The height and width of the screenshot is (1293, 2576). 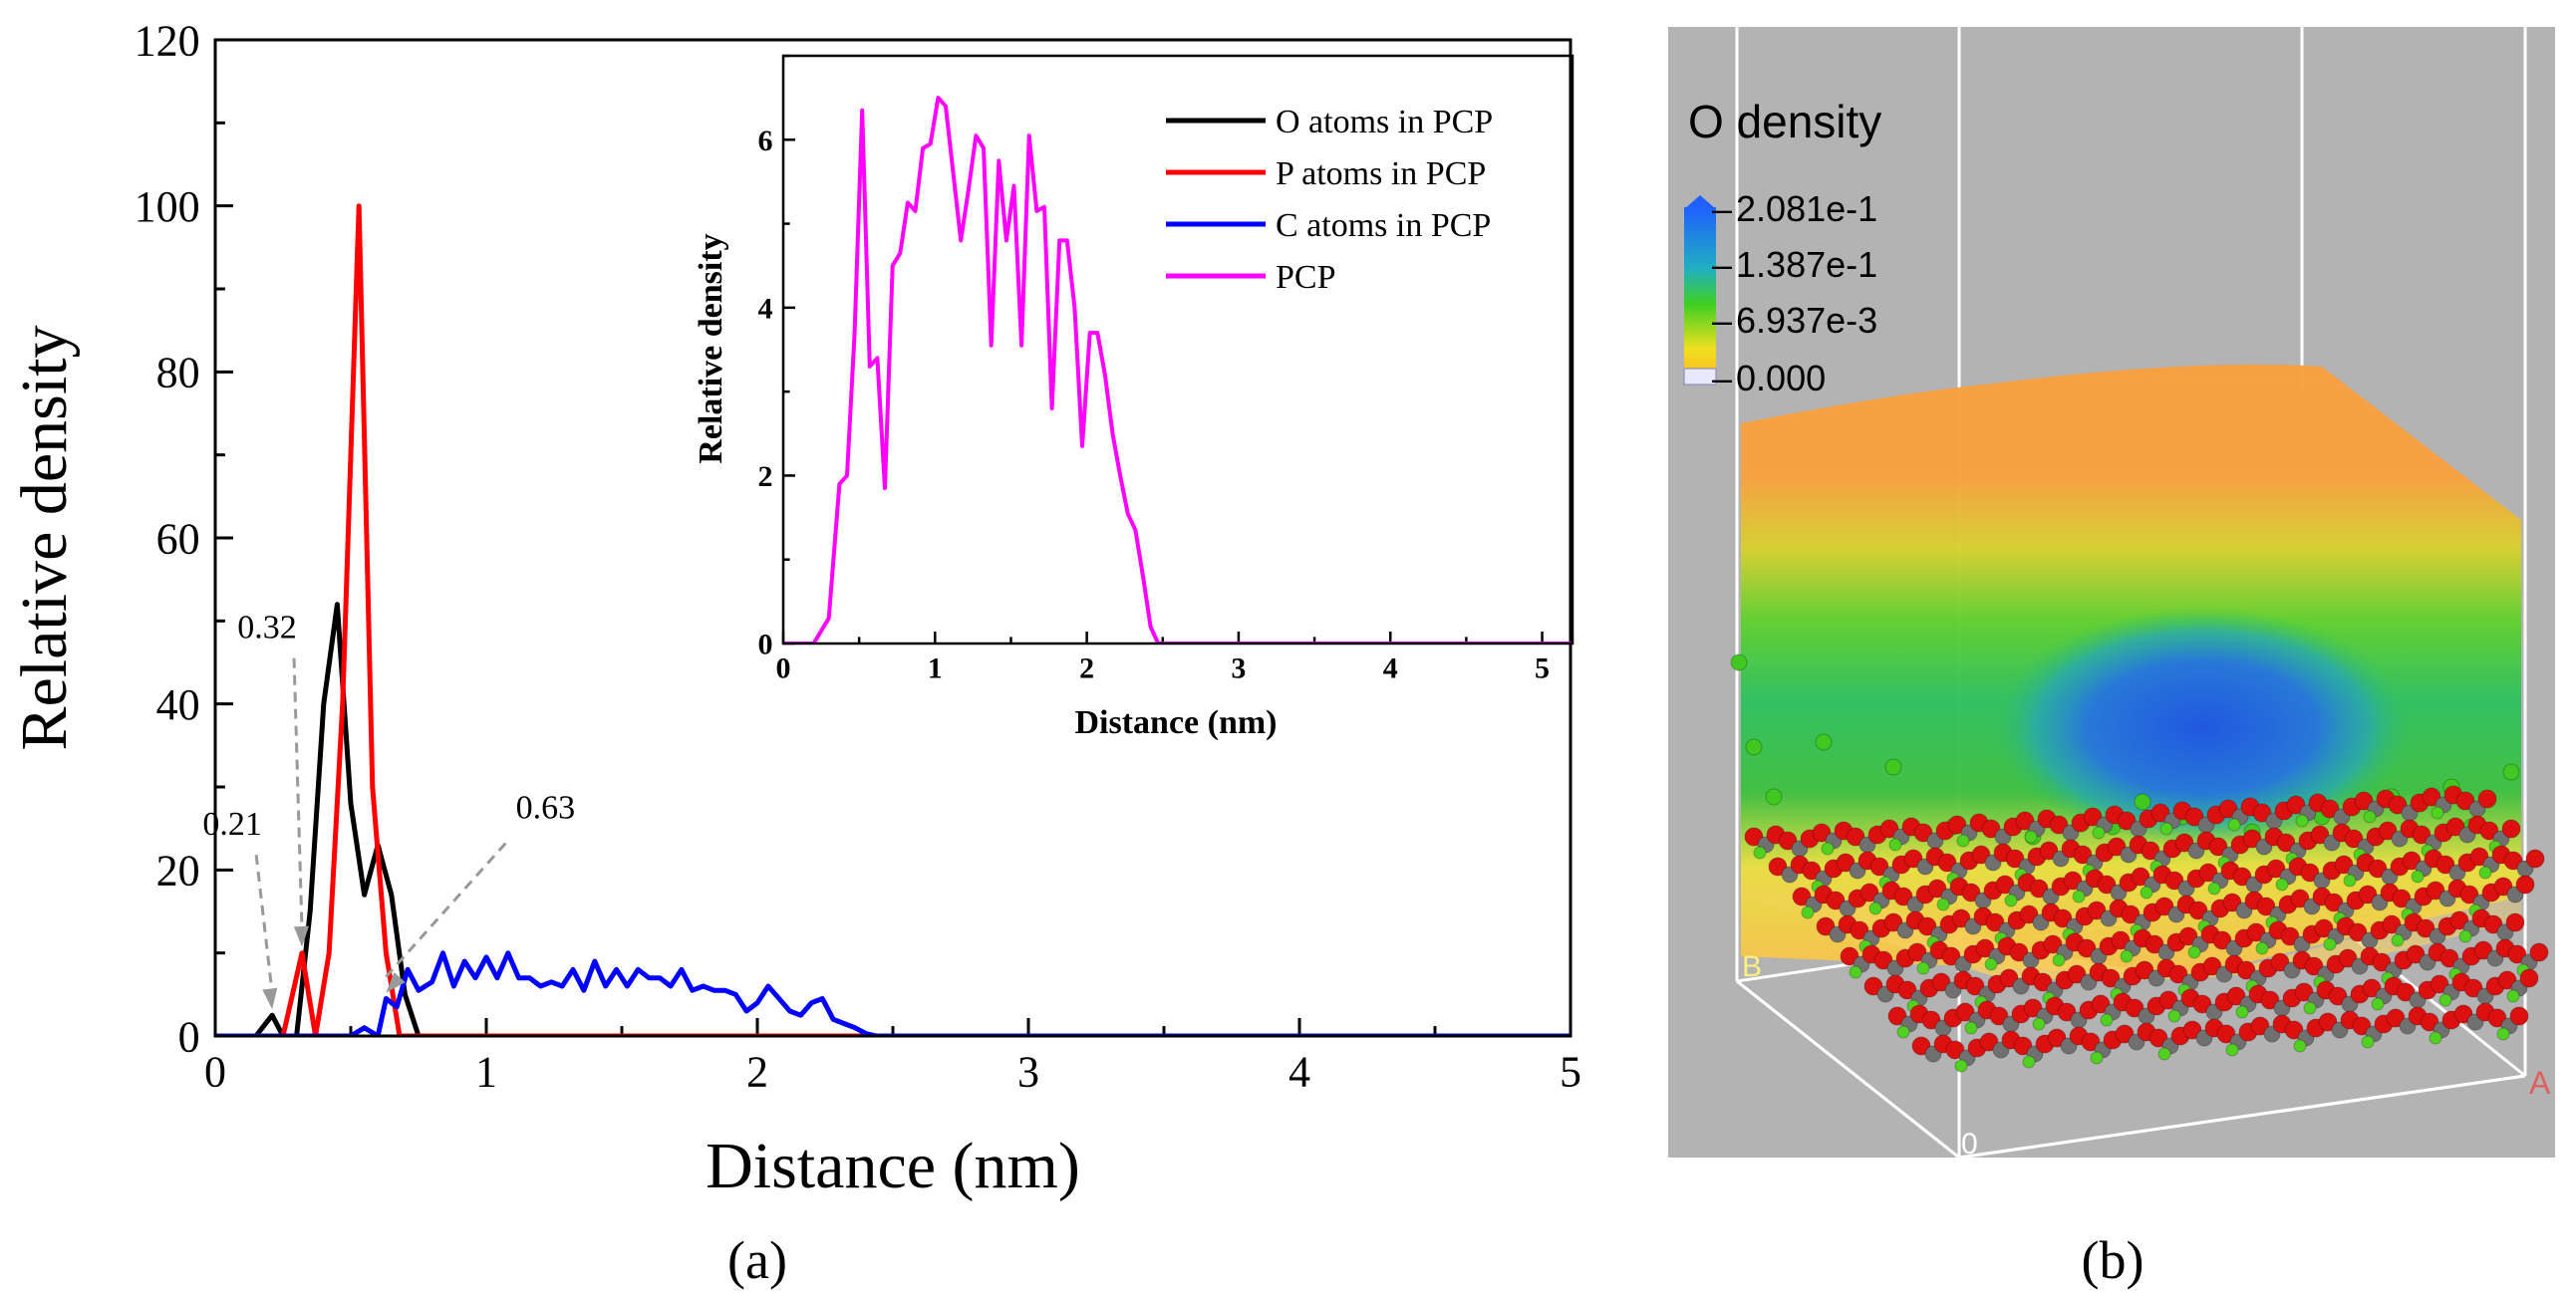 What do you see at coordinates (446, 910) in the screenshot?
I see `annotation-arrow` at bounding box center [446, 910].